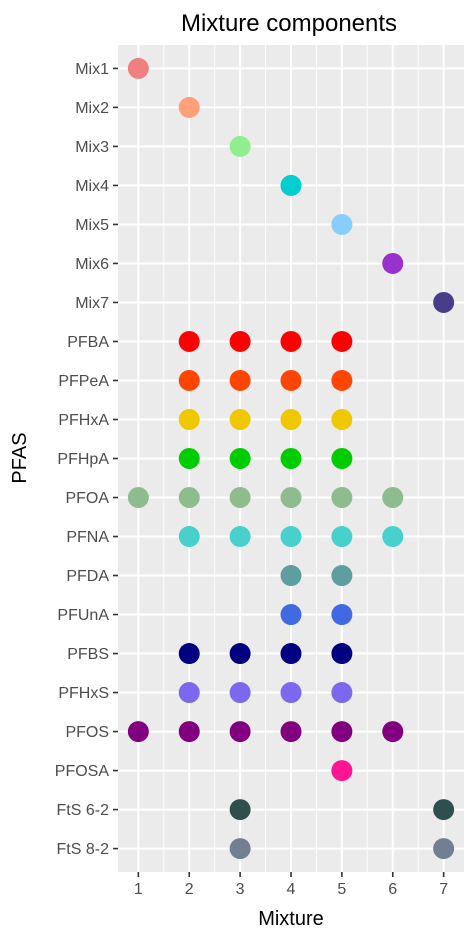 The width and height of the screenshot is (474, 948). What do you see at coordinates (92, 186) in the screenshot?
I see `y-tick-label-mix4: Mix4` at bounding box center [92, 186].